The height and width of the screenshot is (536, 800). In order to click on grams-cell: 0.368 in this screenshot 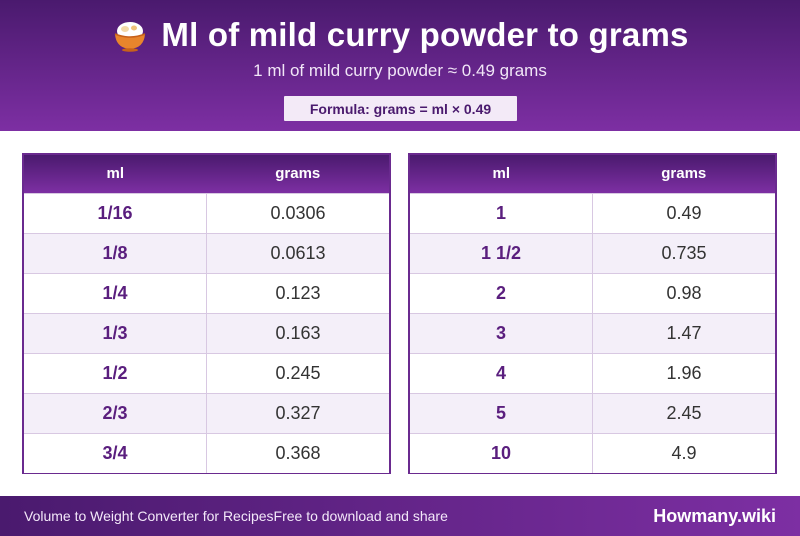, I will do `click(297, 452)`.